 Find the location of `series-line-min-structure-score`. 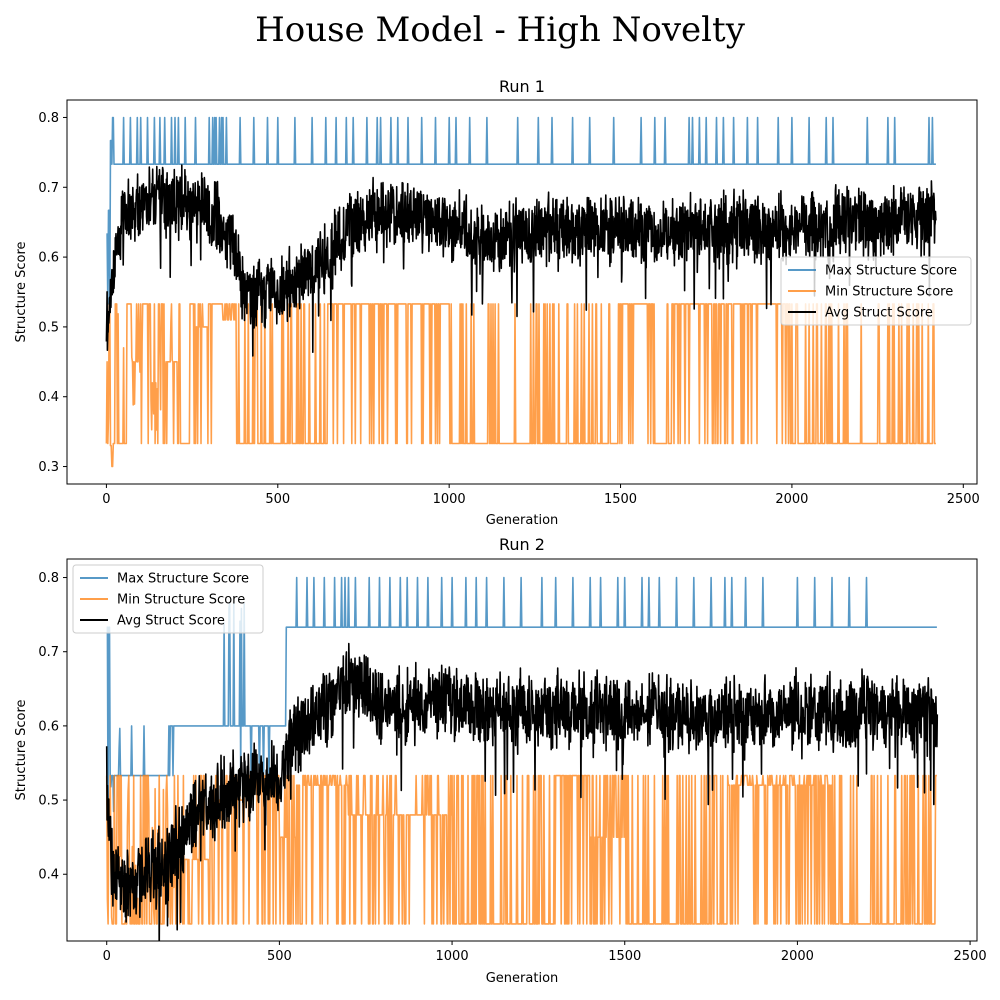

series-line-min-structure-score is located at coordinates (520, 385).